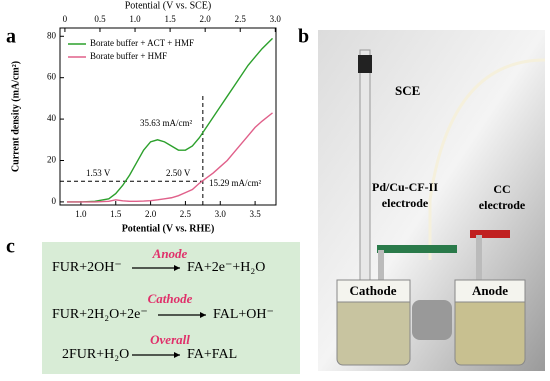 The image size is (550, 381). What do you see at coordinates (168, 228) in the screenshot?
I see `x-axis-label: Potential (V vs. RHE)` at bounding box center [168, 228].